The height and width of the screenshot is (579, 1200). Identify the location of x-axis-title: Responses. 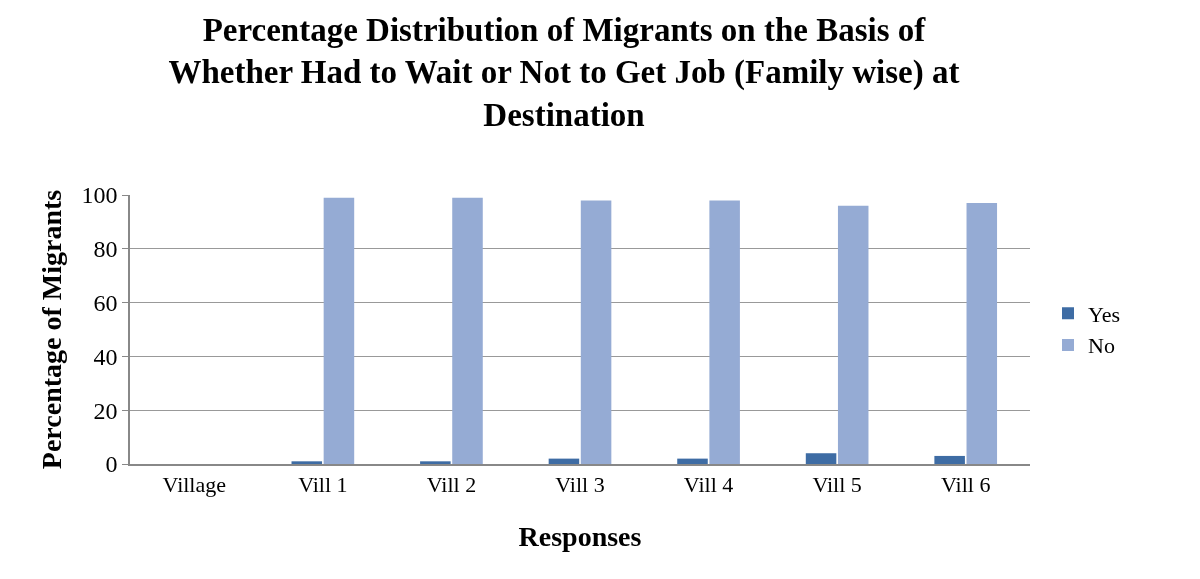
(580, 536).